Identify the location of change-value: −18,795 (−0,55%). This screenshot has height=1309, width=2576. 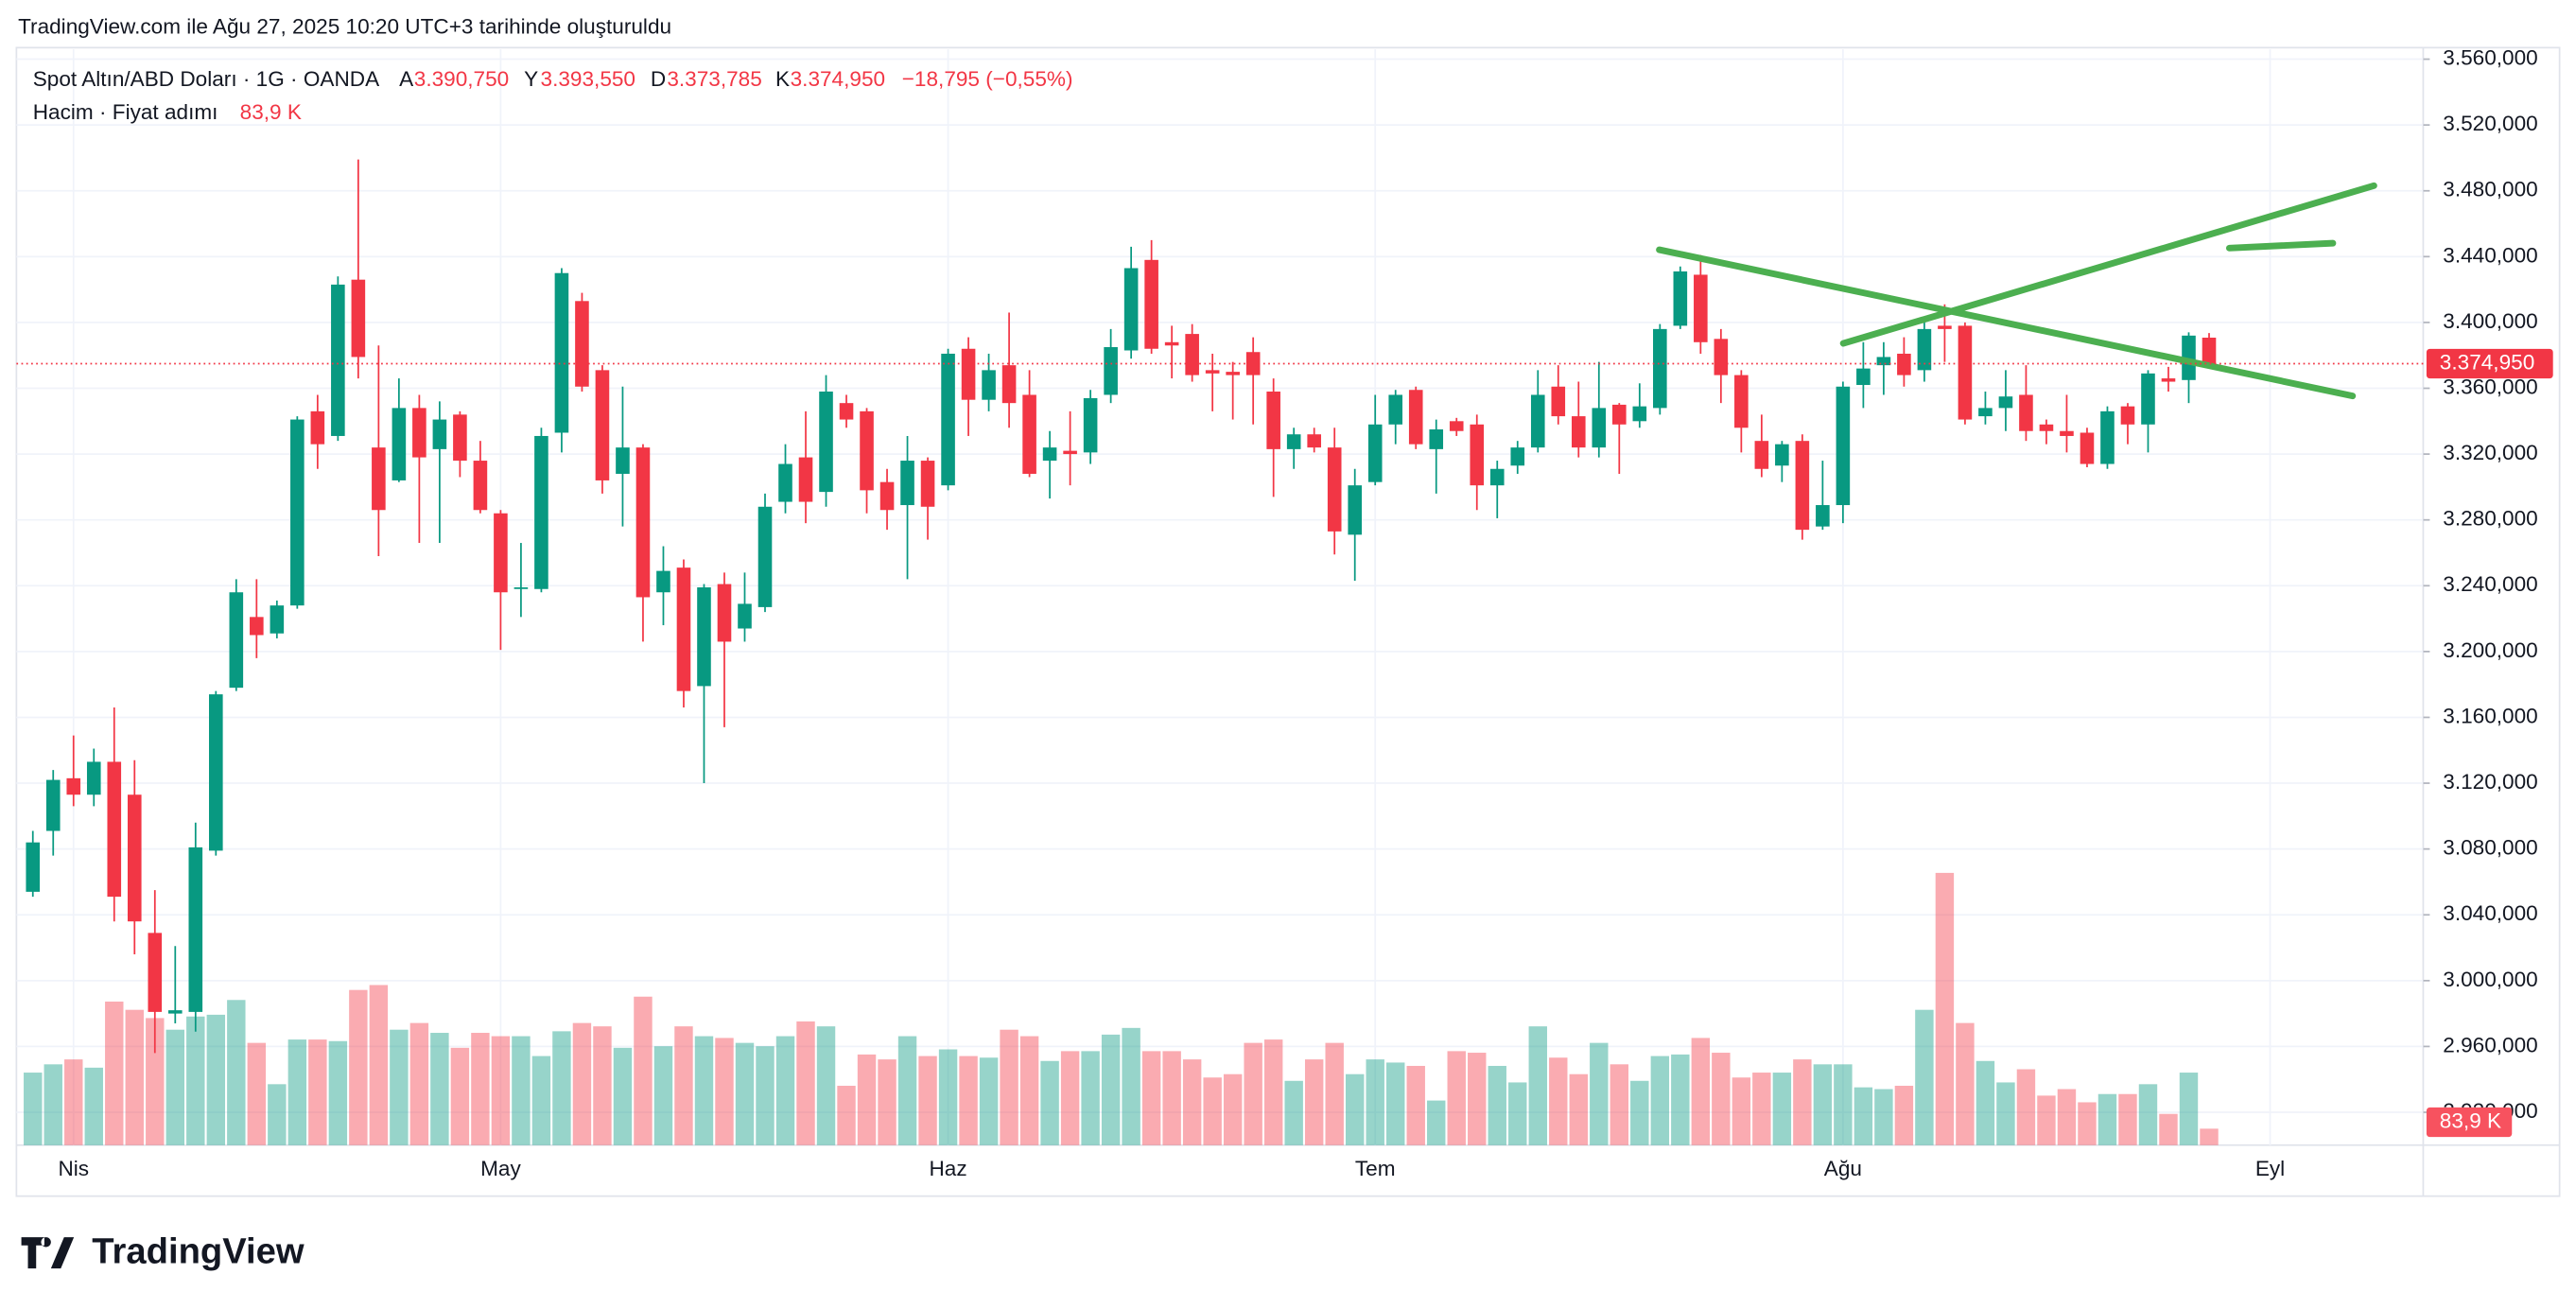
(987, 79).